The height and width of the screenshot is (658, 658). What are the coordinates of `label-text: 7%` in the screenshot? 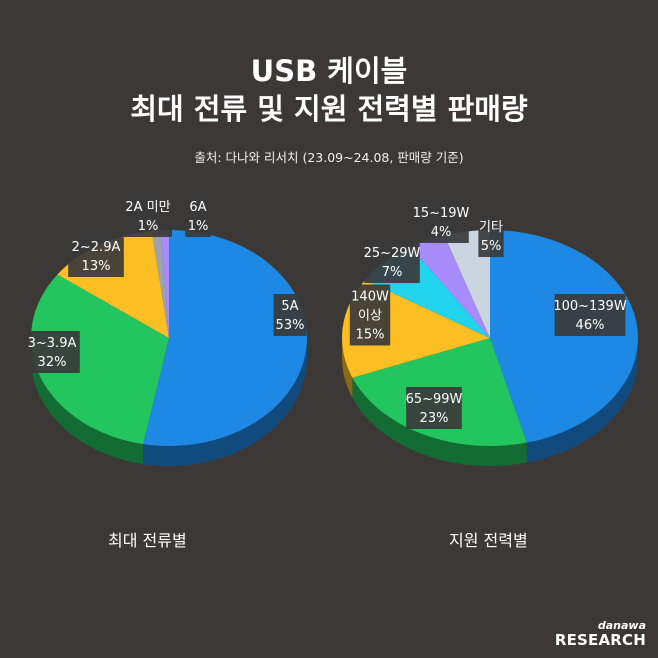 It's located at (392, 272).